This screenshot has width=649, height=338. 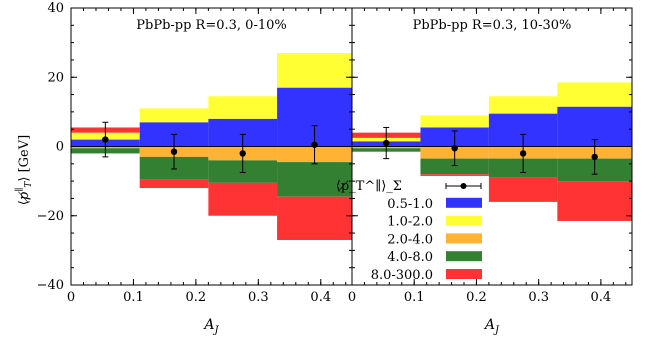 What do you see at coordinates (463, 186) in the screenshot?
I see `legend-marker-point` at bounding box center [463, 186].